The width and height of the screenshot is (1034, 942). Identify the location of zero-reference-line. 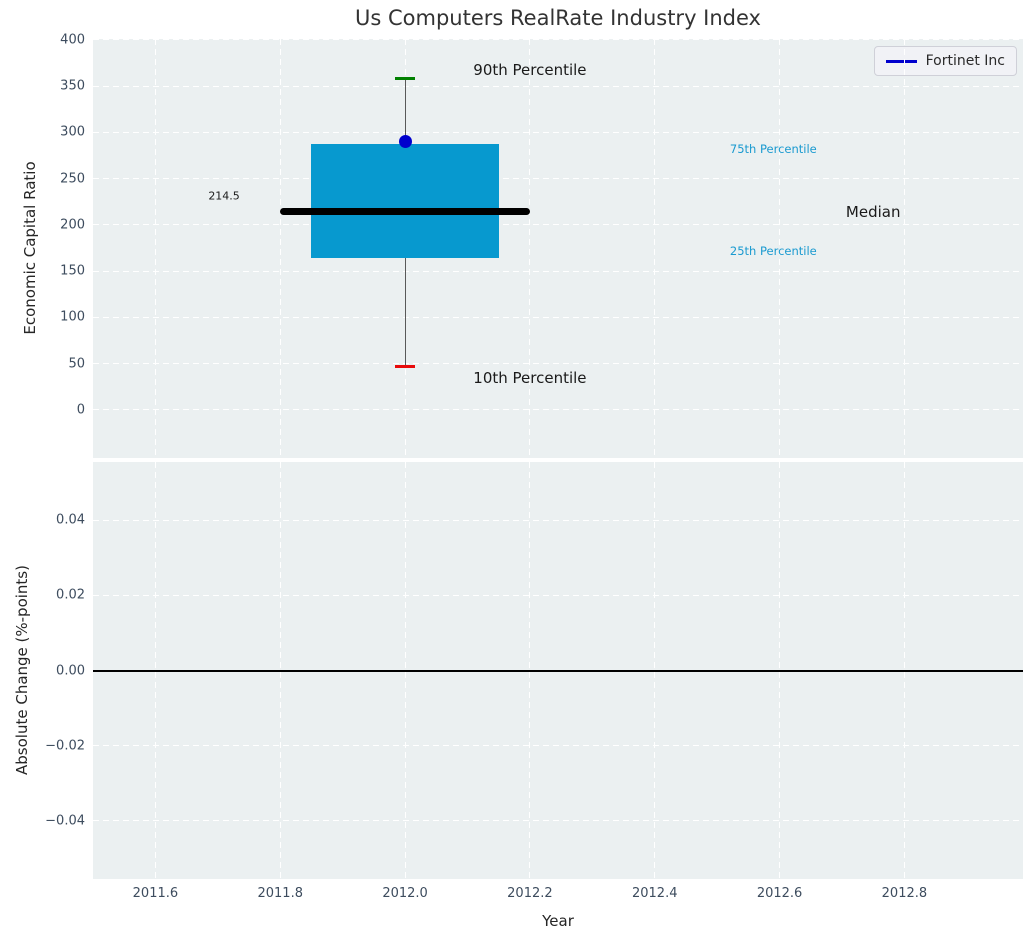
(558, 670).